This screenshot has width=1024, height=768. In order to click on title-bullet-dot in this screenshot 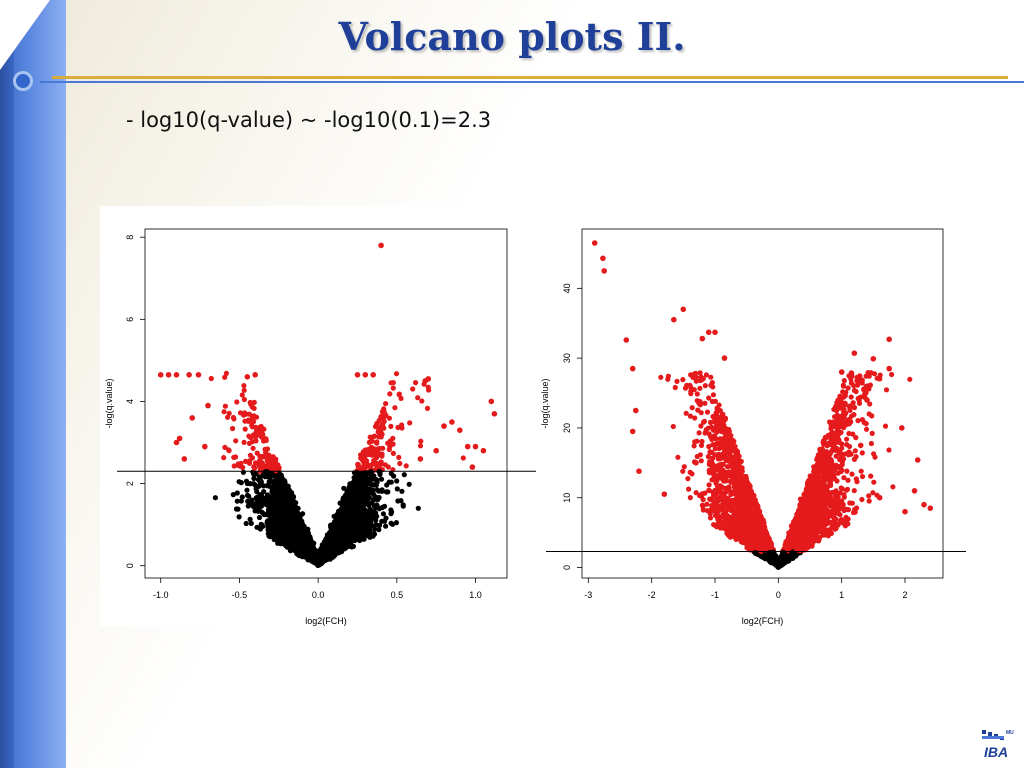, I will do `click(23, 81)`.